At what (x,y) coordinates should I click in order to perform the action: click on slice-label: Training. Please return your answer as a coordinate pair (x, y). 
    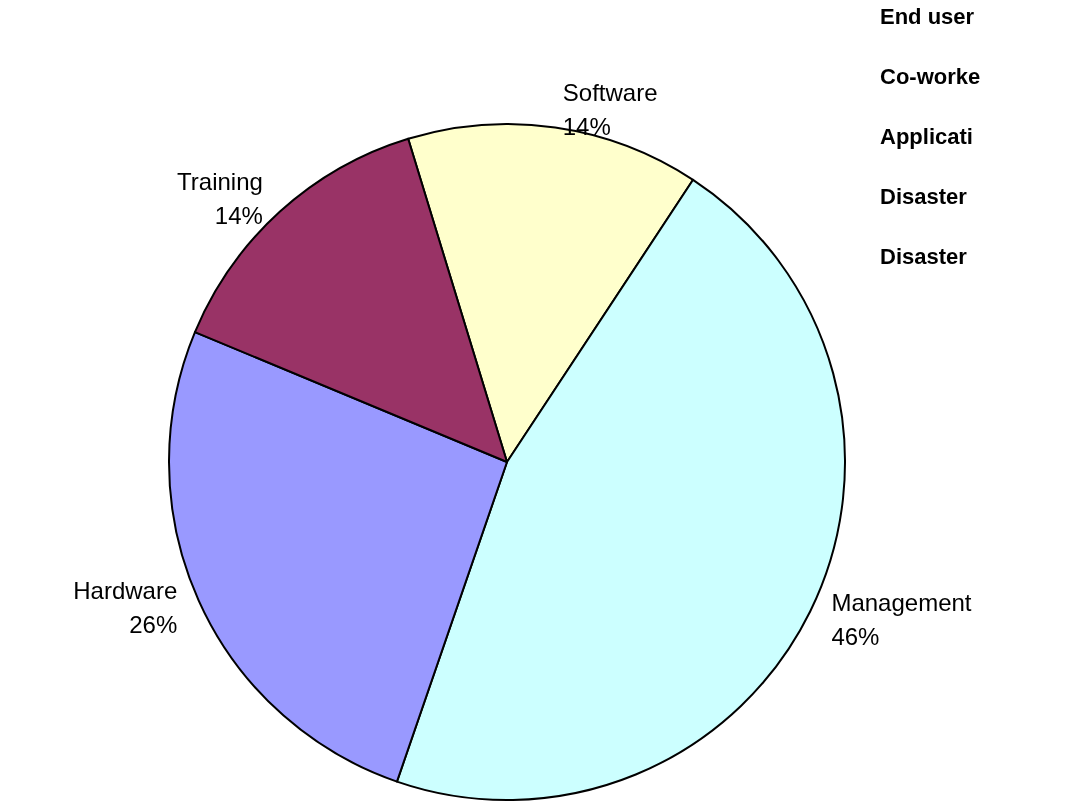
    Looking at the image, I should click on (220, 181).